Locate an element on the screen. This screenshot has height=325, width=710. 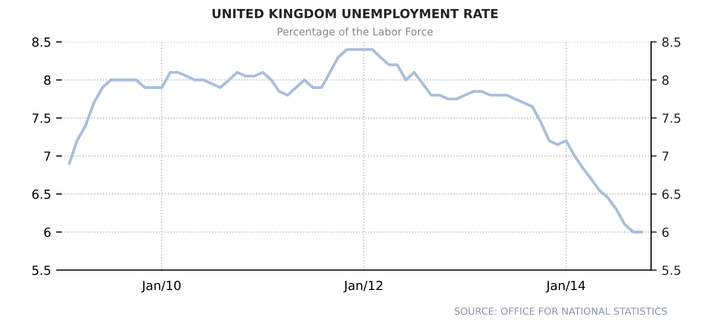
chart-title: UNITED KINGDOM UNEMPLOYMENT RATE is located at coordinates (355, 13).